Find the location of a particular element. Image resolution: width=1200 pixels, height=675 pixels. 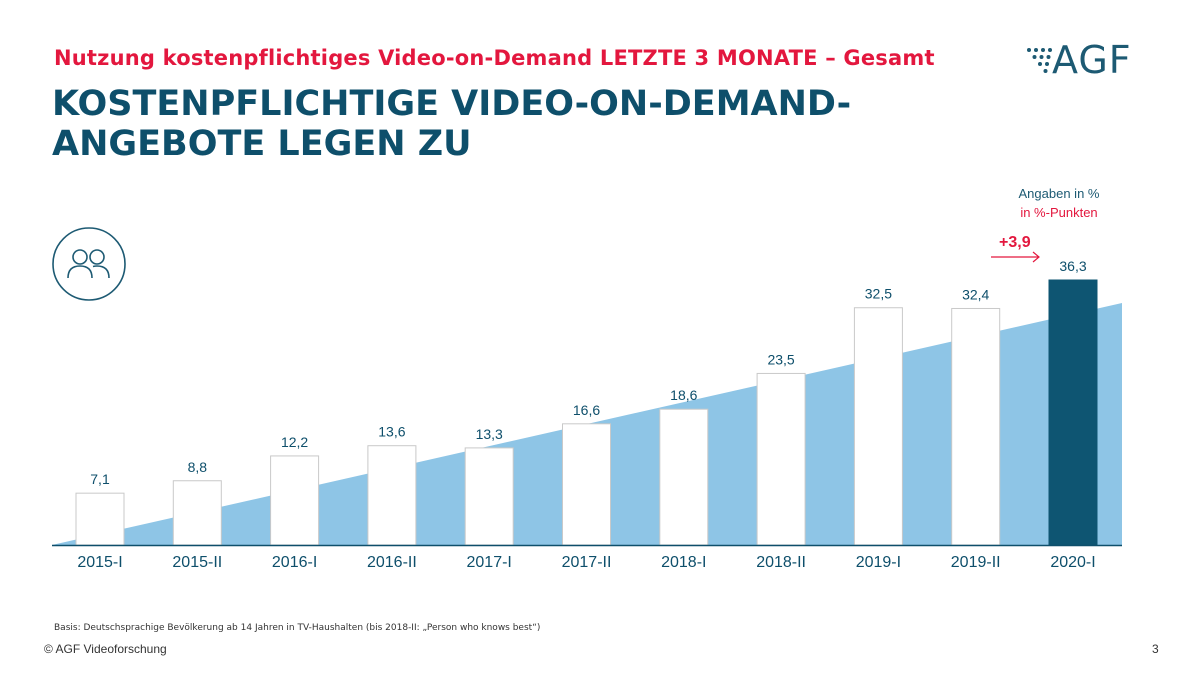

people-group-icon is located at coordinates (89, 264).